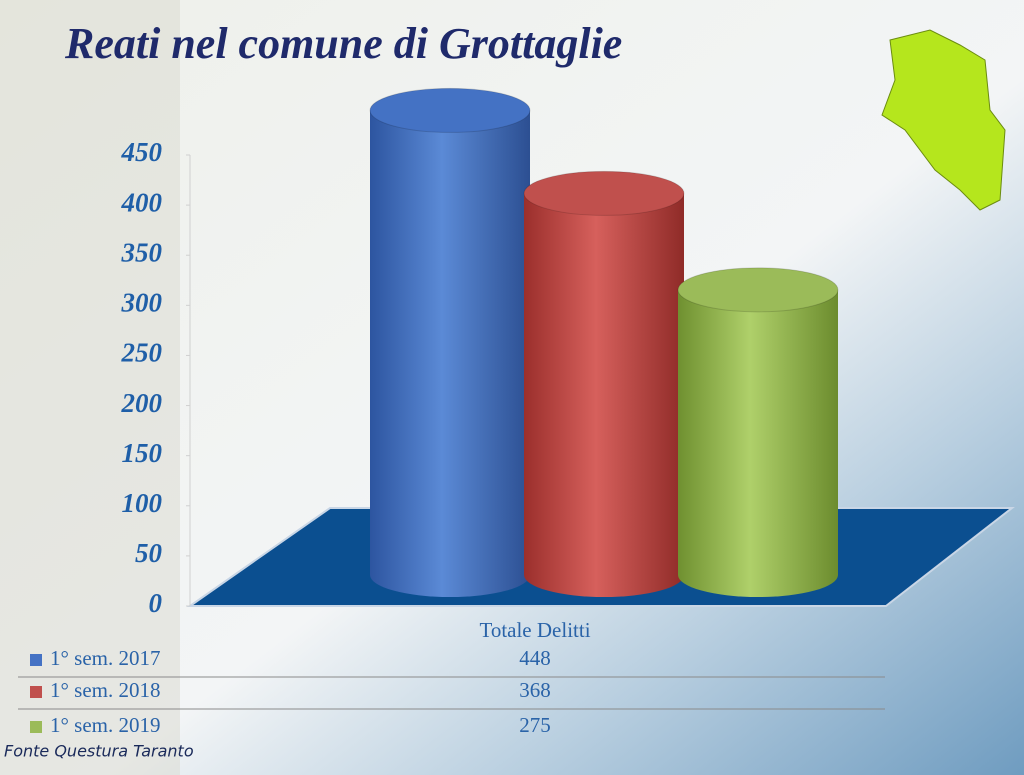  I want to click on legend-label: 1° sem. 2017, so click(105, 658).